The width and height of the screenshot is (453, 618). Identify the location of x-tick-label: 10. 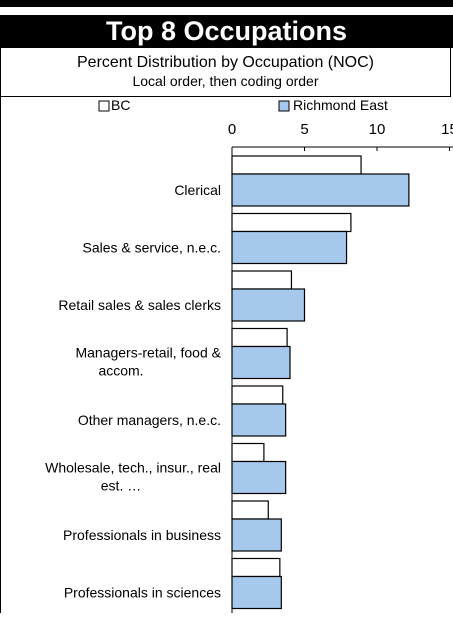
(377, 129).